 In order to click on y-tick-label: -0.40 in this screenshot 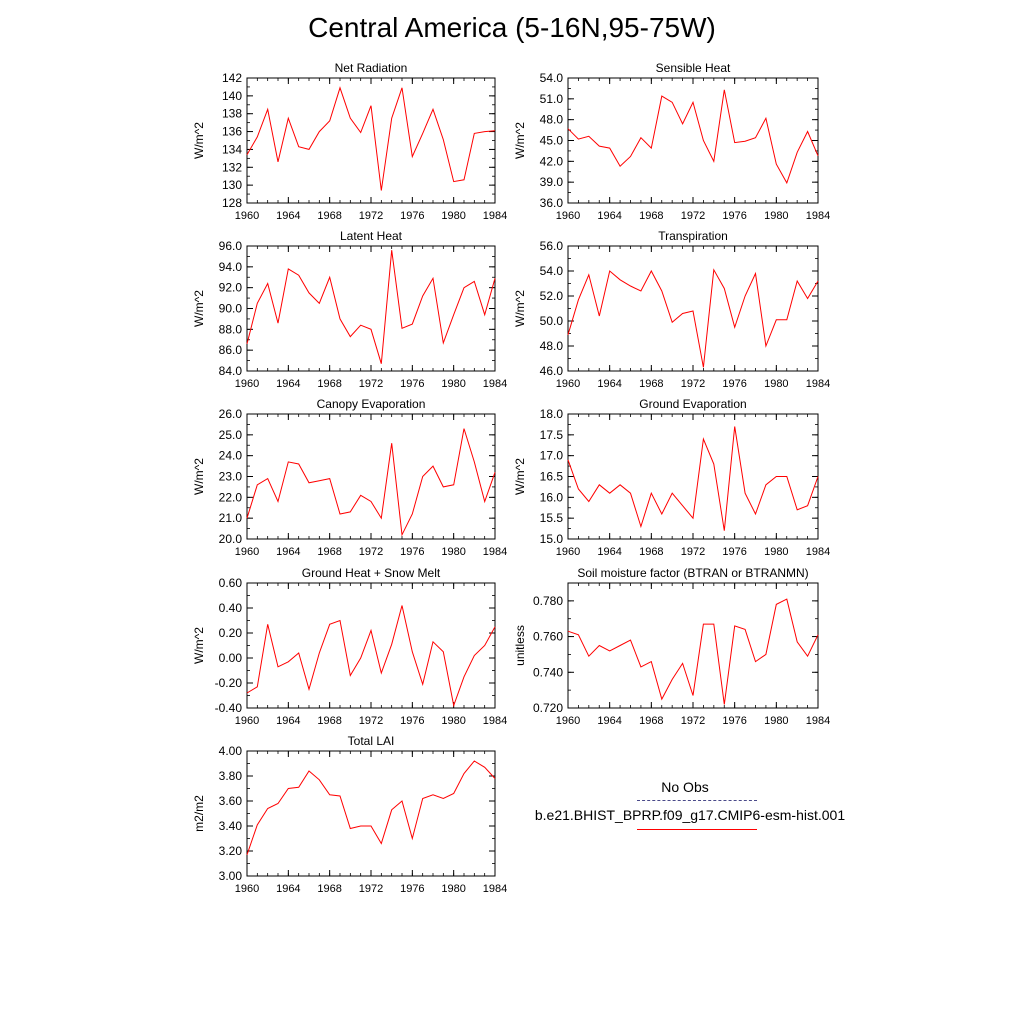, I will do `click(229, 708)`.